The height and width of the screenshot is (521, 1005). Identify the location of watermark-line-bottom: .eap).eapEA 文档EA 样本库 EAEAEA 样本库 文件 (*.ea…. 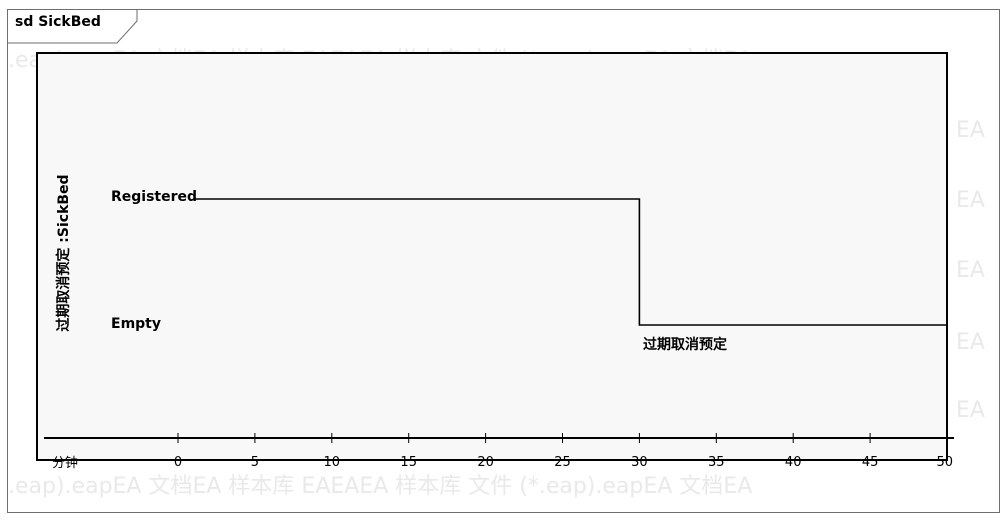
(380, 486).